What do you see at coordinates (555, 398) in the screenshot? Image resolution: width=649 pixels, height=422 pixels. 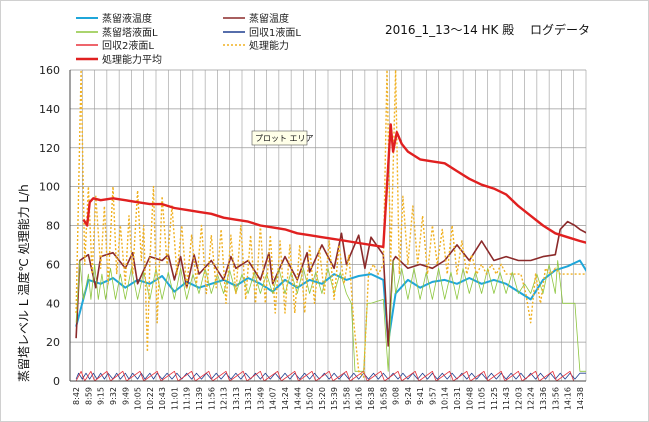 I see `x-tick-label: 13:56` at bounding box center [555, 398].